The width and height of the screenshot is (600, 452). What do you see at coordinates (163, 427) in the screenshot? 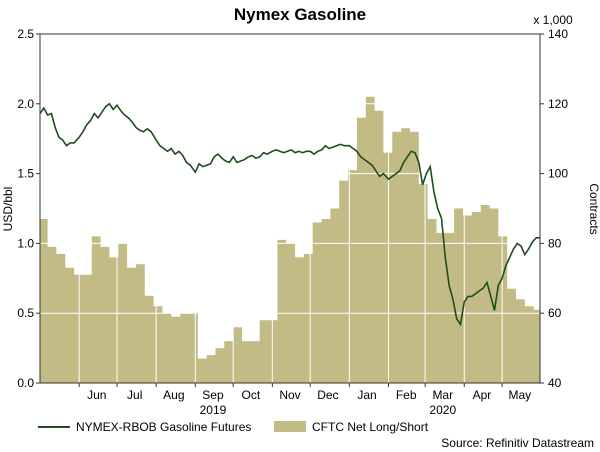
I see `legend-label-futures: NYMEX-RBOB Gasoline Futures` at bounding box center [163, 427].